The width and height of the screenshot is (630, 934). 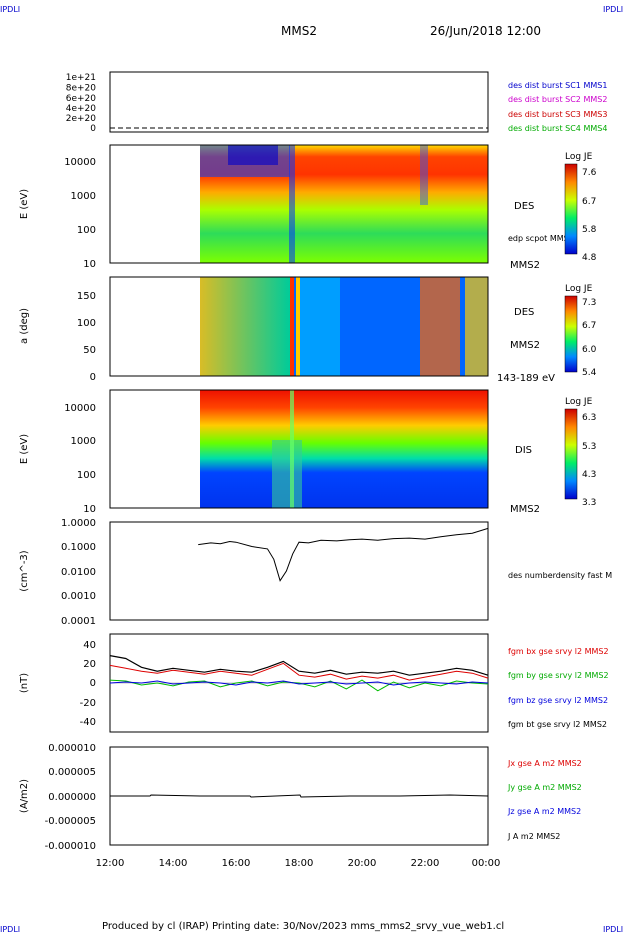 I want to click on colorbar-tick: 7.3, so click(x=589, y=303).